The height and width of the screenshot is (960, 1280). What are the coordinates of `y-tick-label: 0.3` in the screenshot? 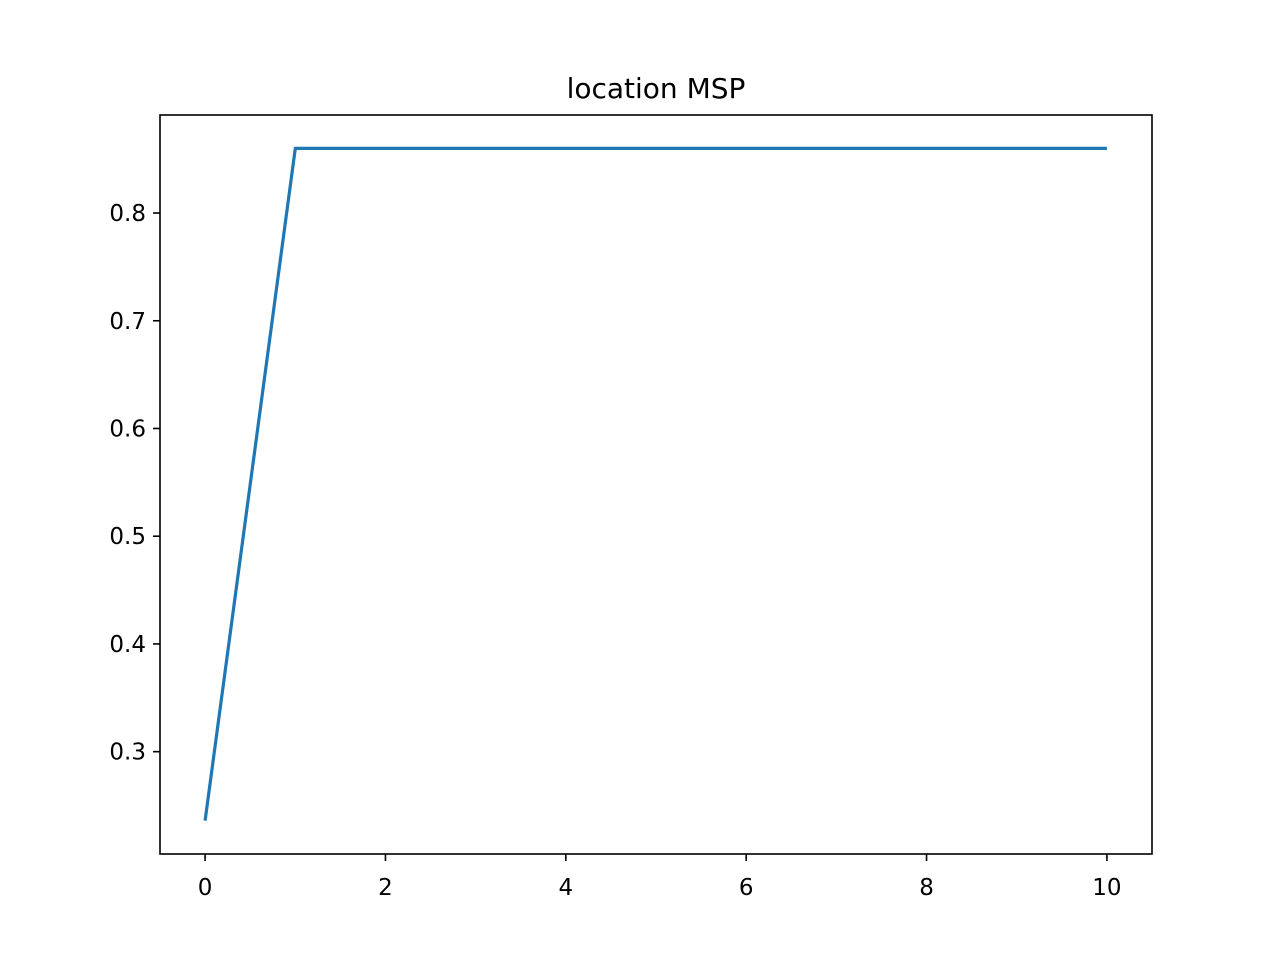 It's located at (127, 753).